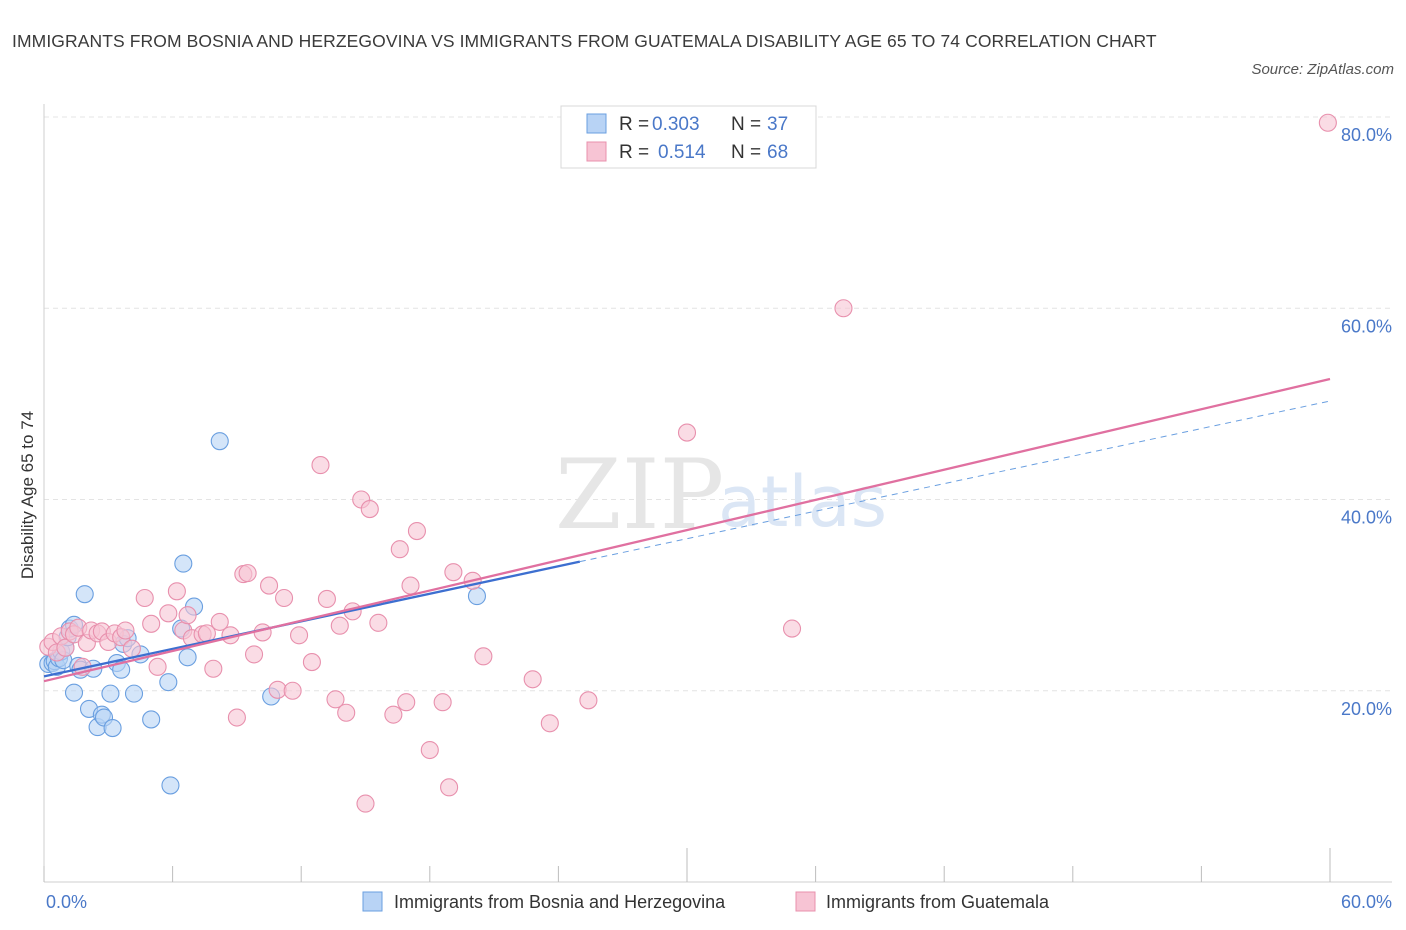  What do you see at coordinates (1366, 709) in the screenshot?
I see `y-tick-label-20: 20.0%` at bounding box center [1366, 709].